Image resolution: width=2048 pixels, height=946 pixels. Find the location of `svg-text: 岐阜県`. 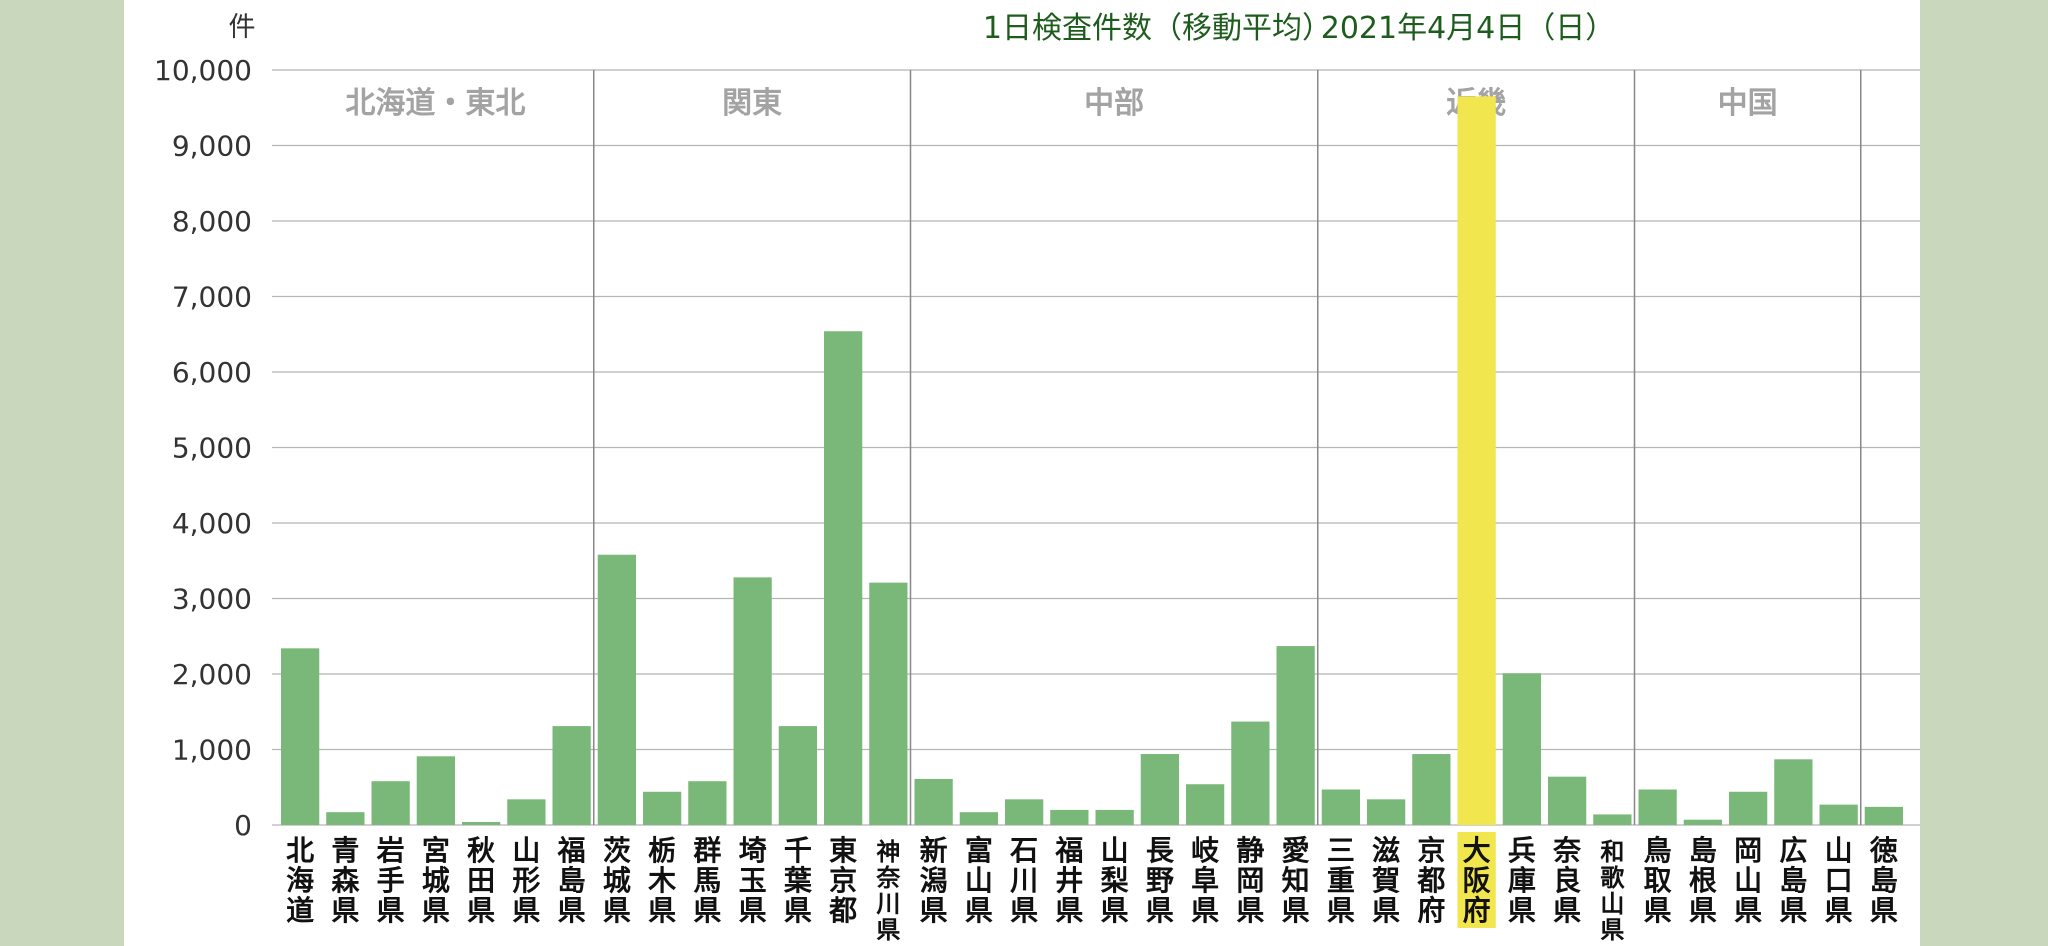

svg-text: 岐阜県 is located at coordinates (1205, 880).